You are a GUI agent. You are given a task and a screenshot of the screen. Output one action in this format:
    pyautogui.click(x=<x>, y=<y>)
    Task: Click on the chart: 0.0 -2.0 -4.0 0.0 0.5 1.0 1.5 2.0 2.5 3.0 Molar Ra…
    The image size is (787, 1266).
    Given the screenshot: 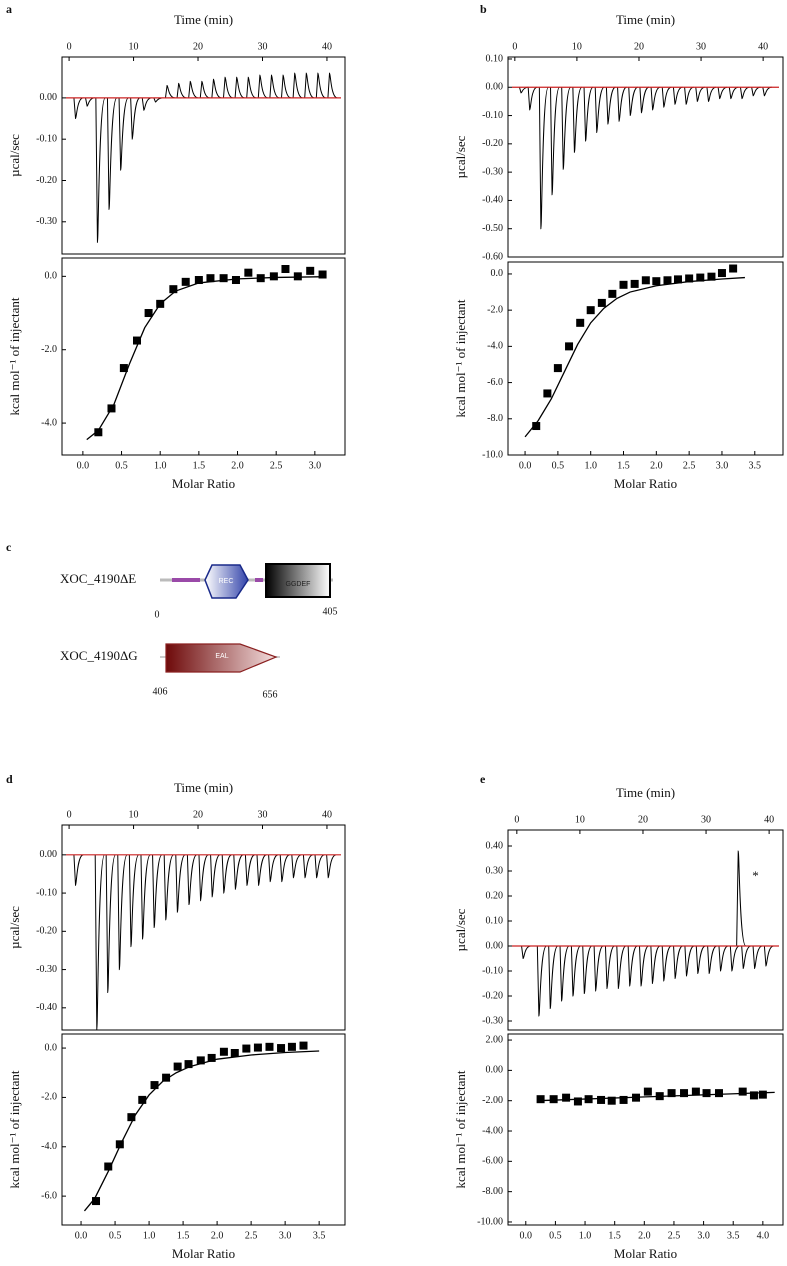 What is the action you would take?
    pyautogui.click(x=176, y=374)
    